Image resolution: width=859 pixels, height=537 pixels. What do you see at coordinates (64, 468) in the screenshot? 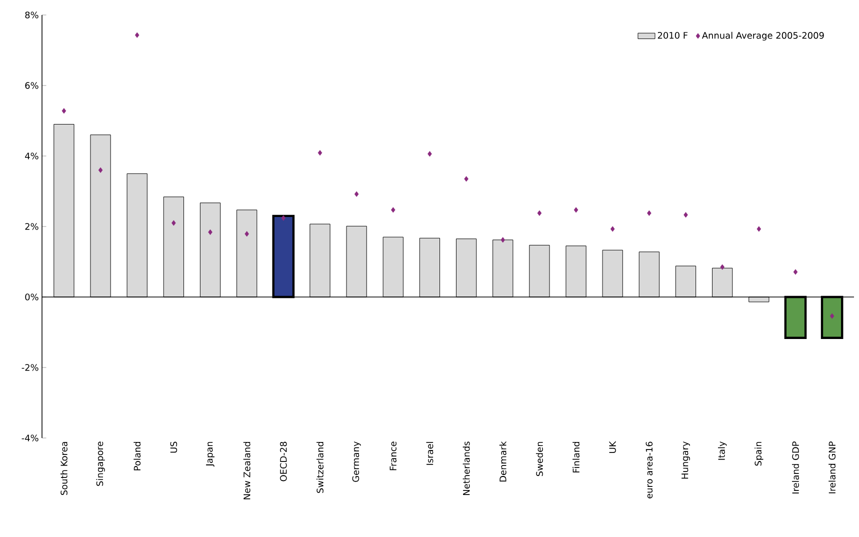
I see `x-tick-label: South Korea` at bounding box center [64, 468].